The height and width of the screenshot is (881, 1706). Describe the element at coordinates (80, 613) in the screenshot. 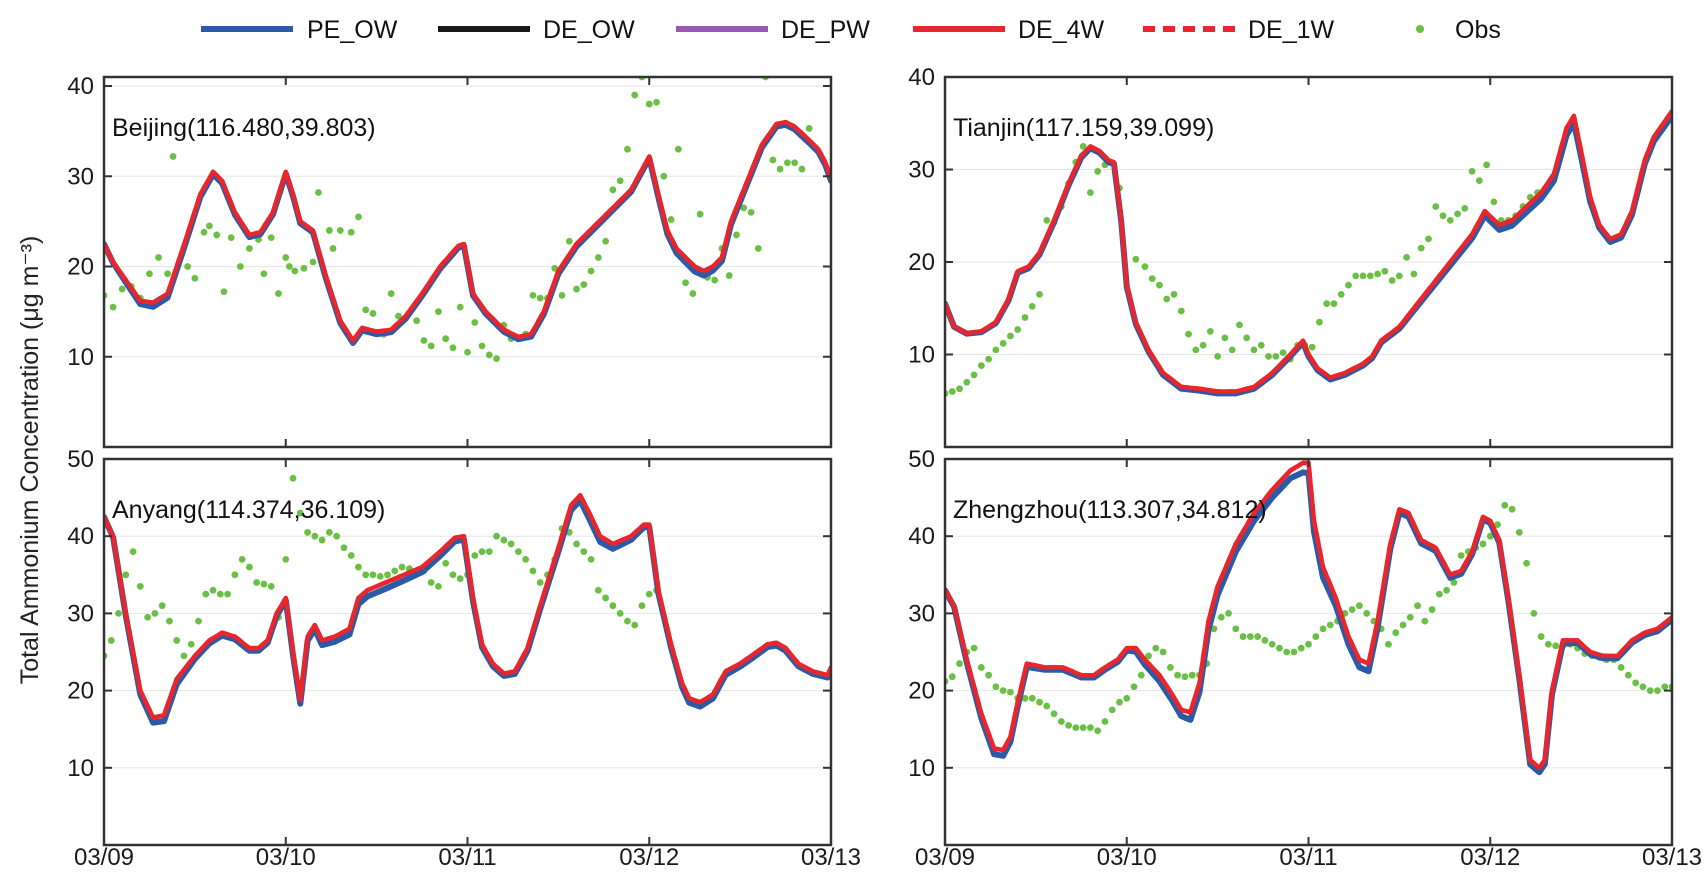

I see `y-tick-label: 30` at that location.